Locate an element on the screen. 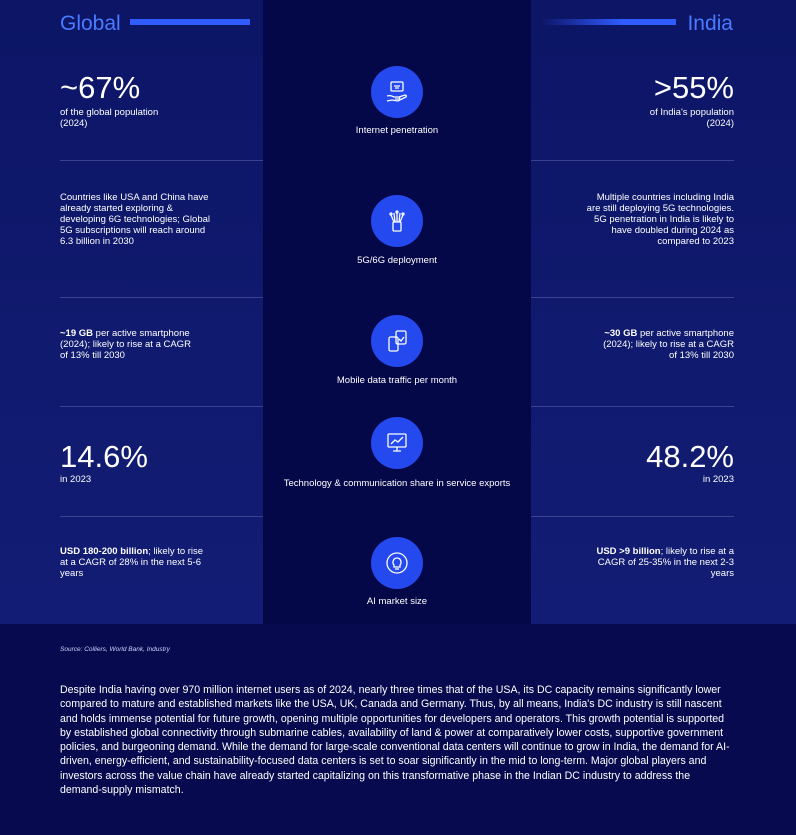  india-header-bar is located at coordinates (608, 22).